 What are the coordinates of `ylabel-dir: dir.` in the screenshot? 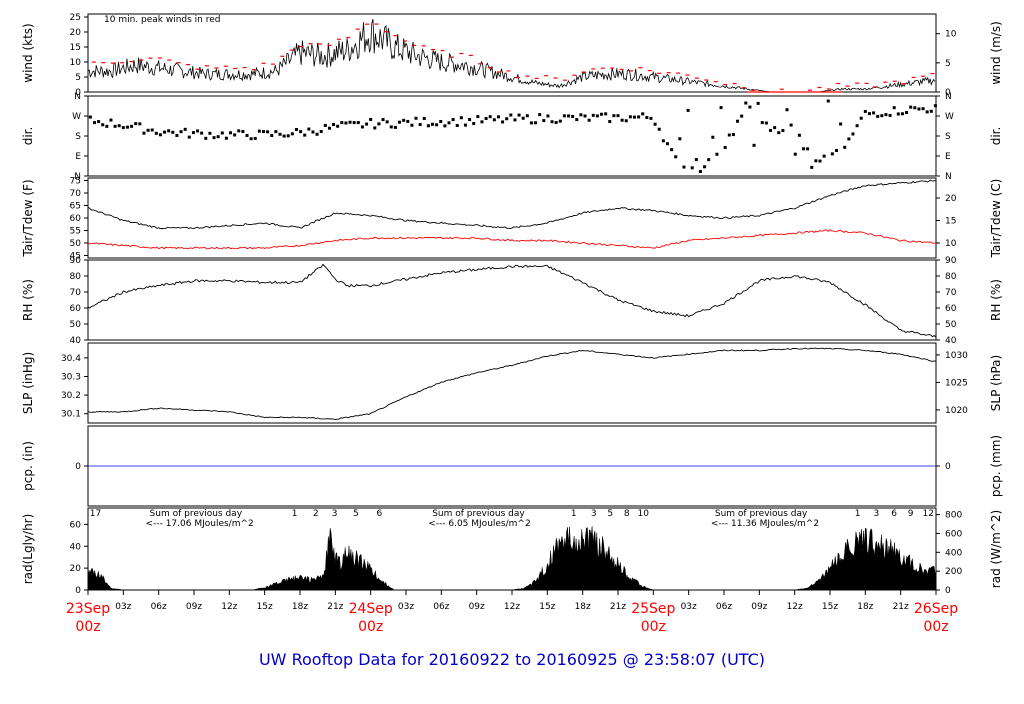 It's located at (28, 136).